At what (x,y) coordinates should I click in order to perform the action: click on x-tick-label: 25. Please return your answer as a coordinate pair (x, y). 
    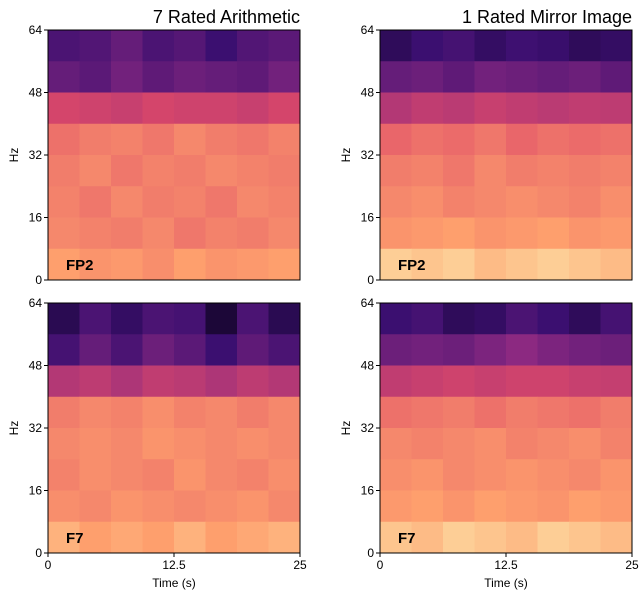
    Looking at the image, I should click on (300, 565).